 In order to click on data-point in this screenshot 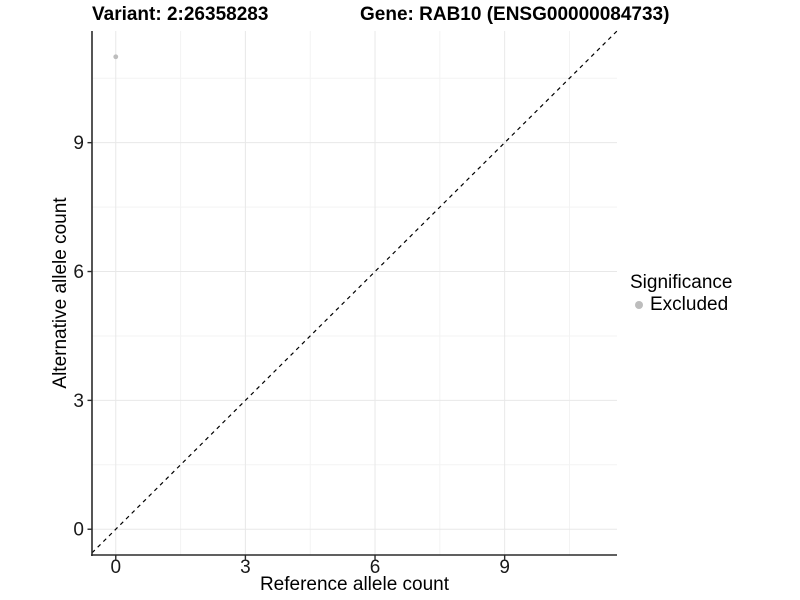, I will do `click(116, 57)`.